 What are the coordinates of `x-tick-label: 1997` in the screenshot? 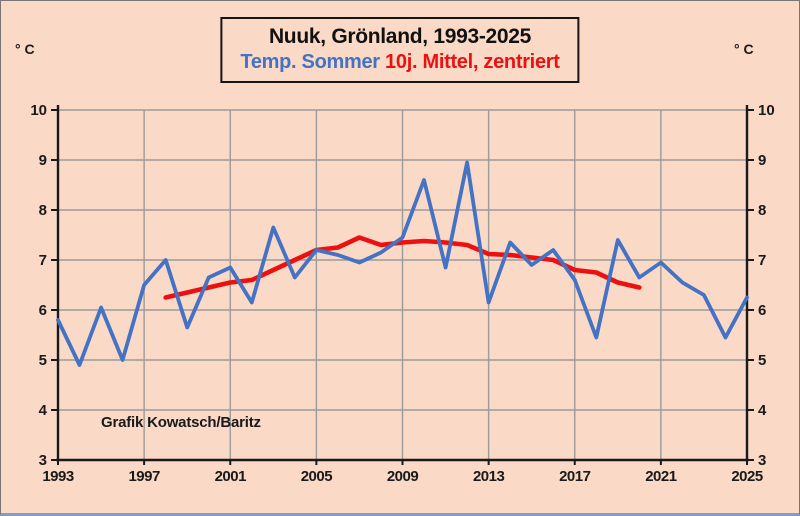 It's located at (144, 476).